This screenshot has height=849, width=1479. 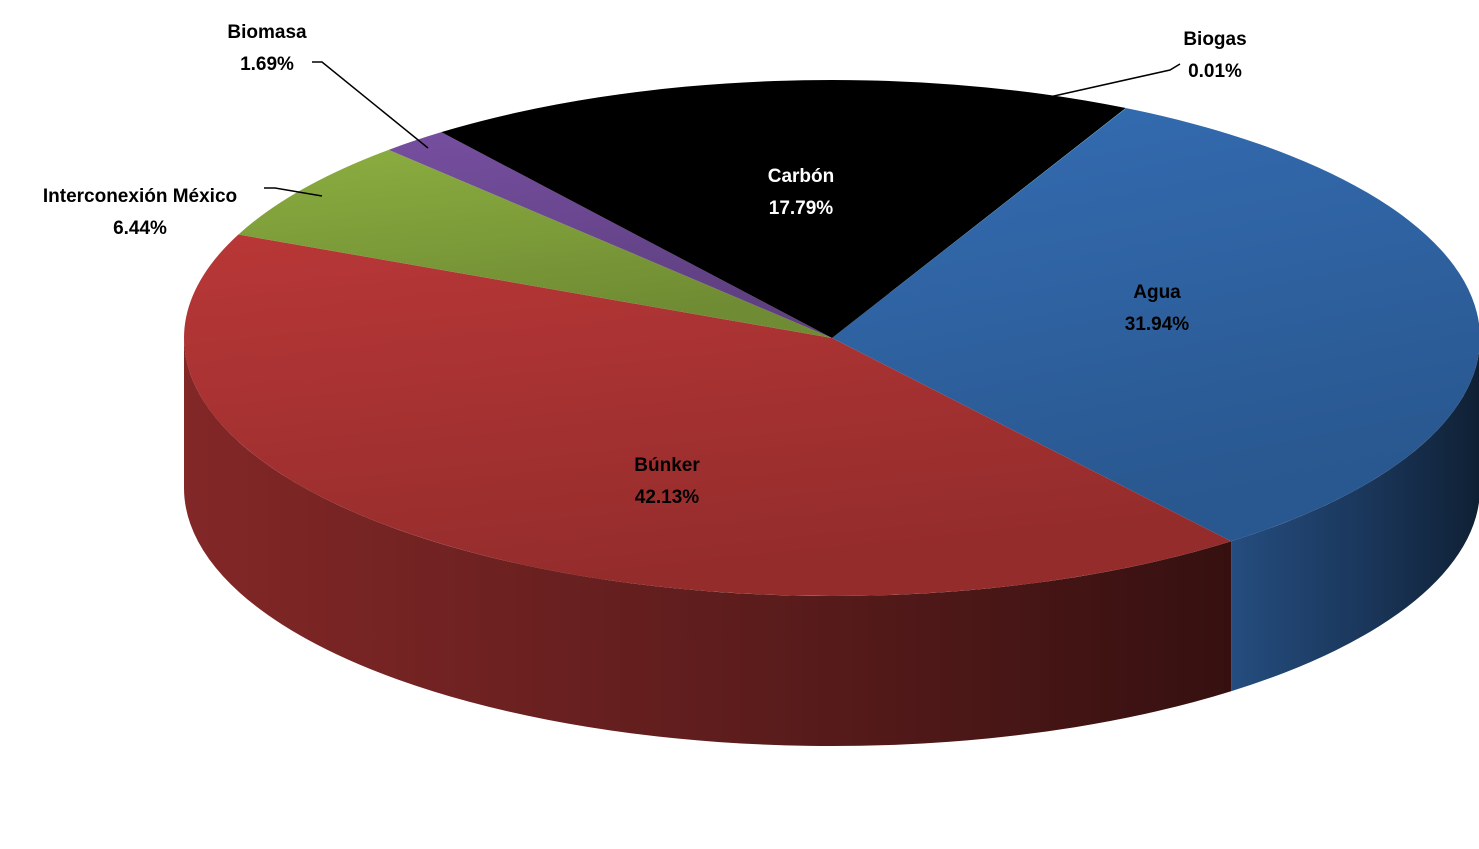 I want to click on slice-label-agua: Agua, so click(x=1157, y=292).